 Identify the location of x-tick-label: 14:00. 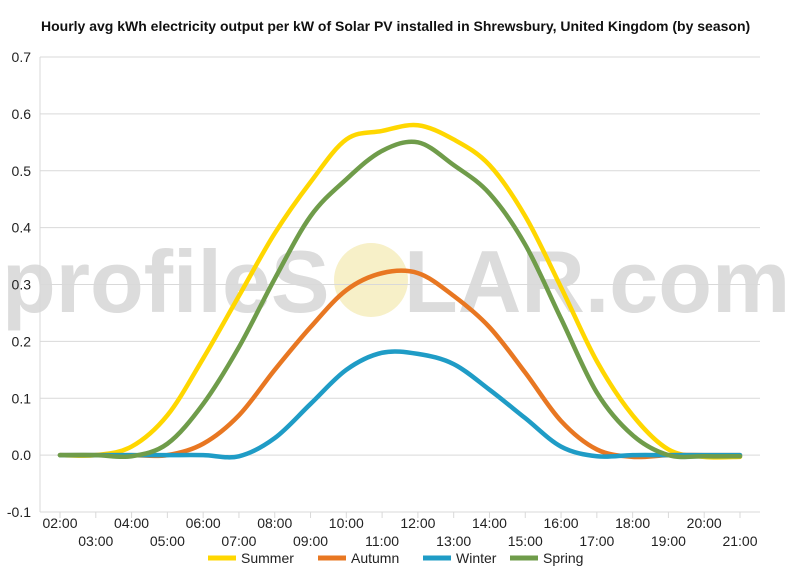
(489, 523).